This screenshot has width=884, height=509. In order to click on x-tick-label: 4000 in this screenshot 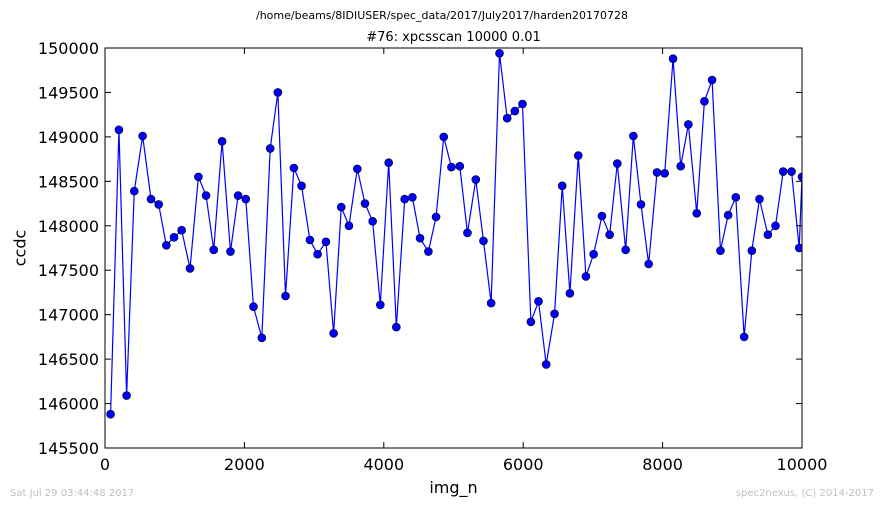, I will do `click(383, 464)`.